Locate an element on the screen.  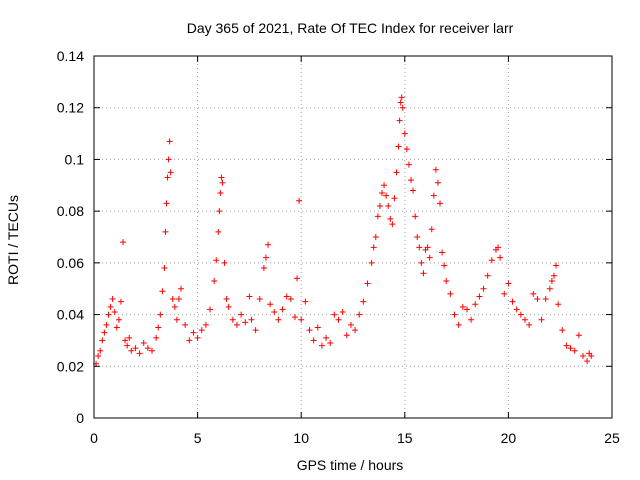
x-tick-label: 25 is located at coordinates (612, 438).